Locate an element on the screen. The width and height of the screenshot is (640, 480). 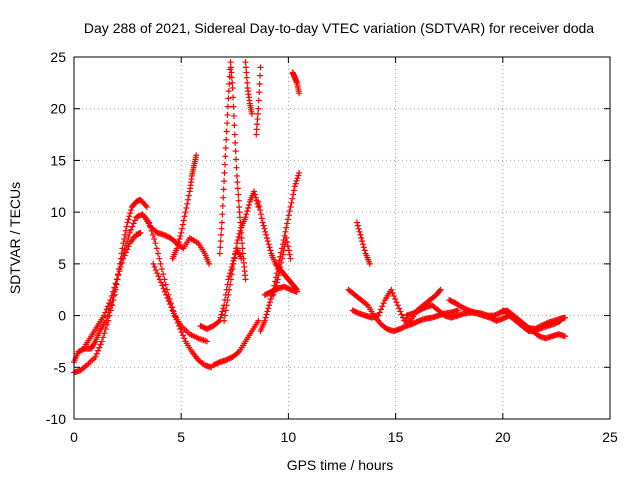
y-axis-title: SDTVAR / TECUs is located at coordinates (15, 238).